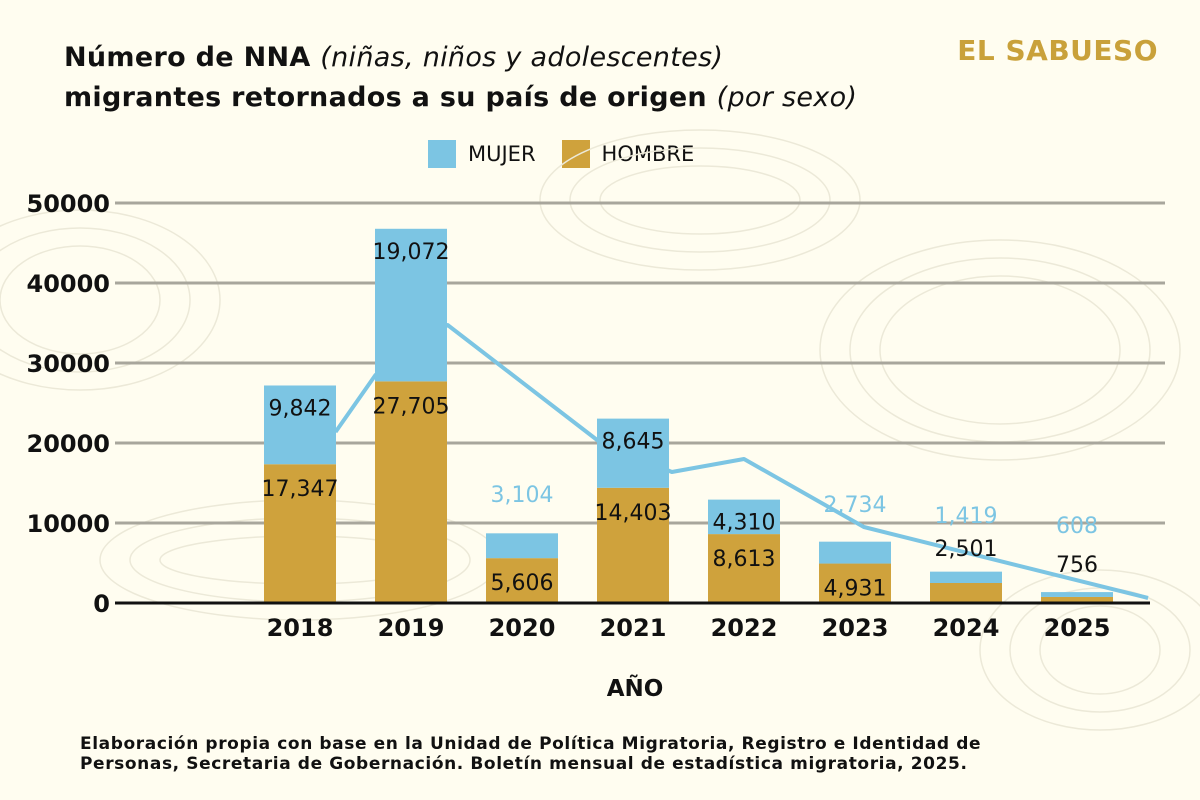 This screenshot has height=800, width=1200. Describe the element at coordinates (744, 628) in the screenshot. I see `x-tick-label: 2022` at that location.